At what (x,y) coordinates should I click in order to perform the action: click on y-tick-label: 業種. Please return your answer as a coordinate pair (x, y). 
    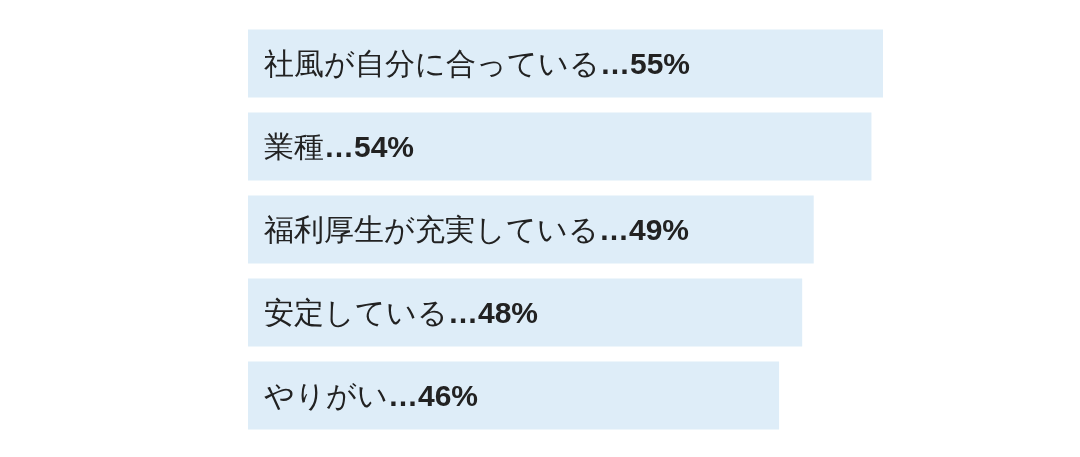
    Looking at the image, I should click on (294, 146).